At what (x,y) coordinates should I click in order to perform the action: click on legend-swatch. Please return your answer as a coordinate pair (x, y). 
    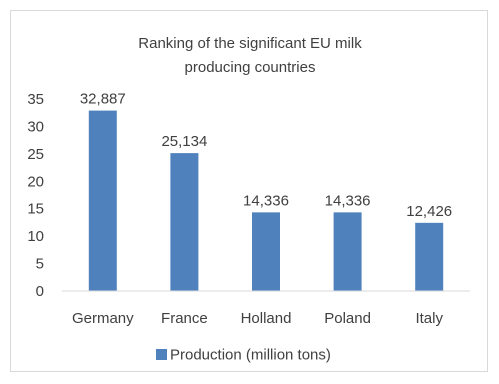
    Looking at the image, I should click on (161, 354).